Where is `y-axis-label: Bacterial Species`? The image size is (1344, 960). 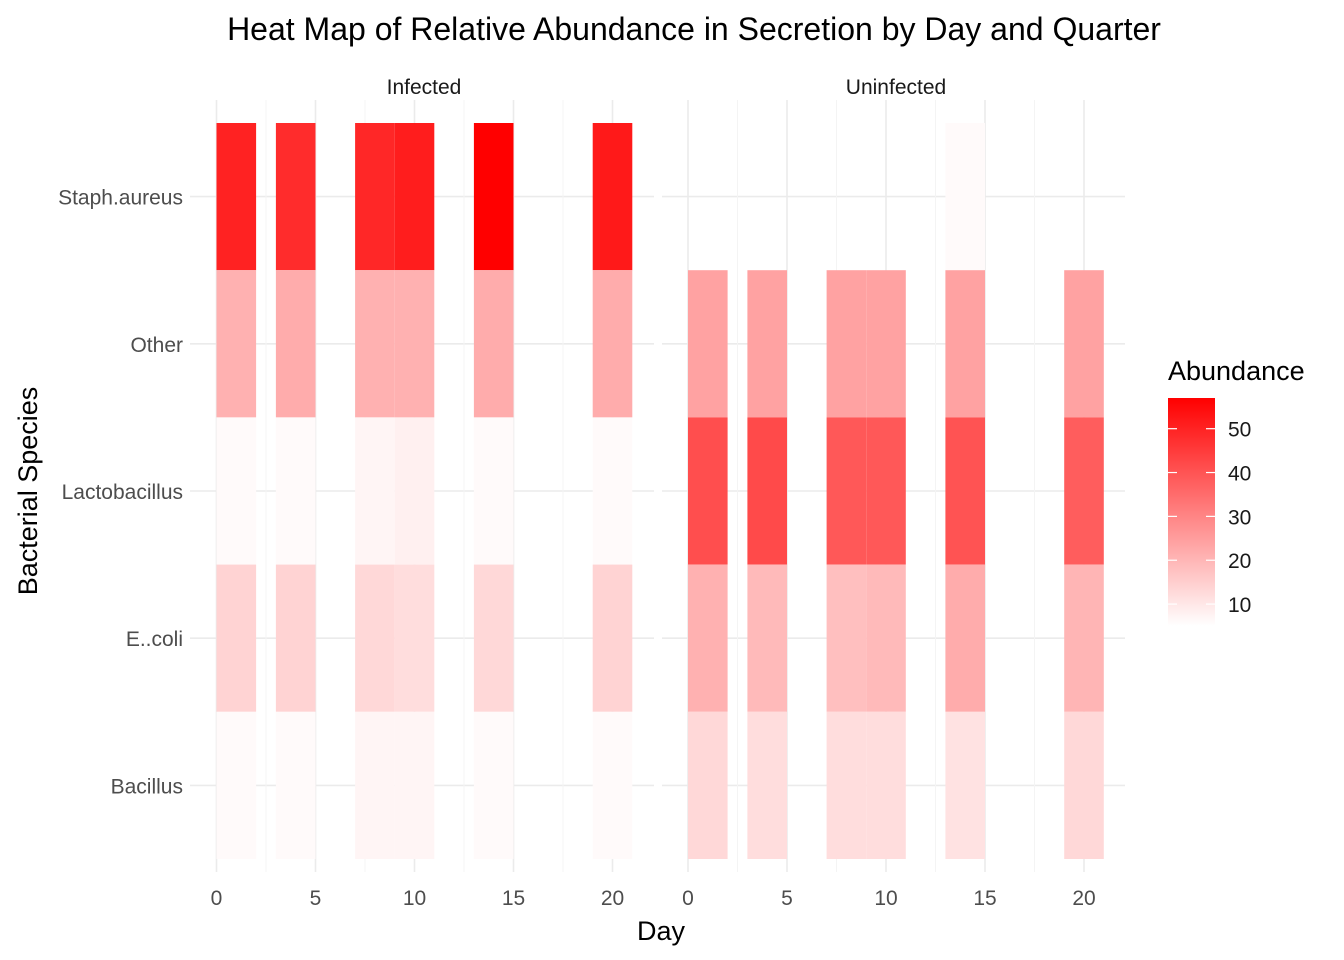 y-axis-label: Bacterial Species is located at coordinates (28, 491).